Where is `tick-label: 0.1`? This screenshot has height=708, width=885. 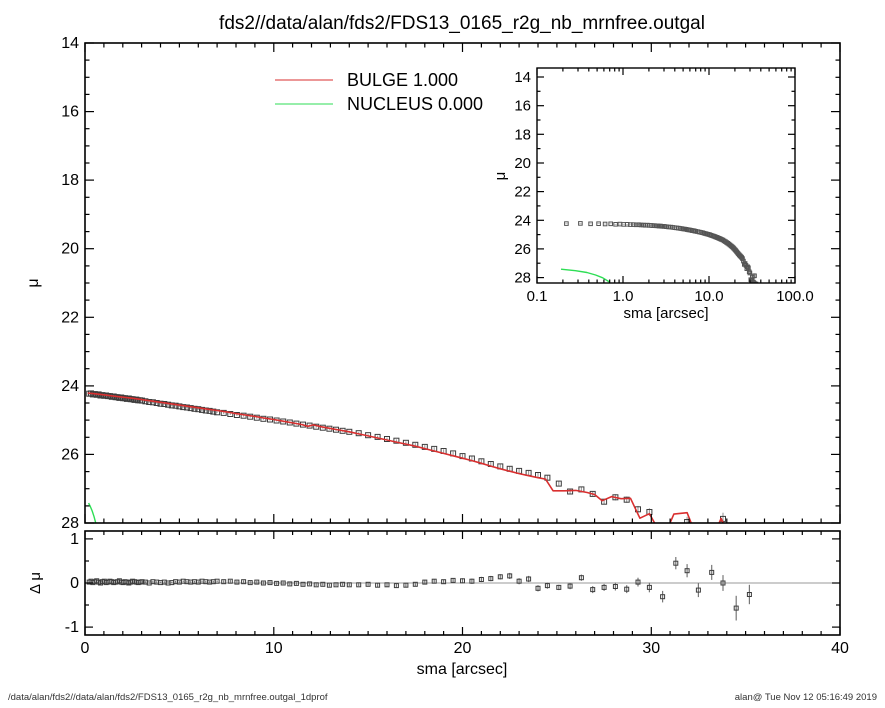
tick-label: 0.1 is located at coordinates (537, 296).